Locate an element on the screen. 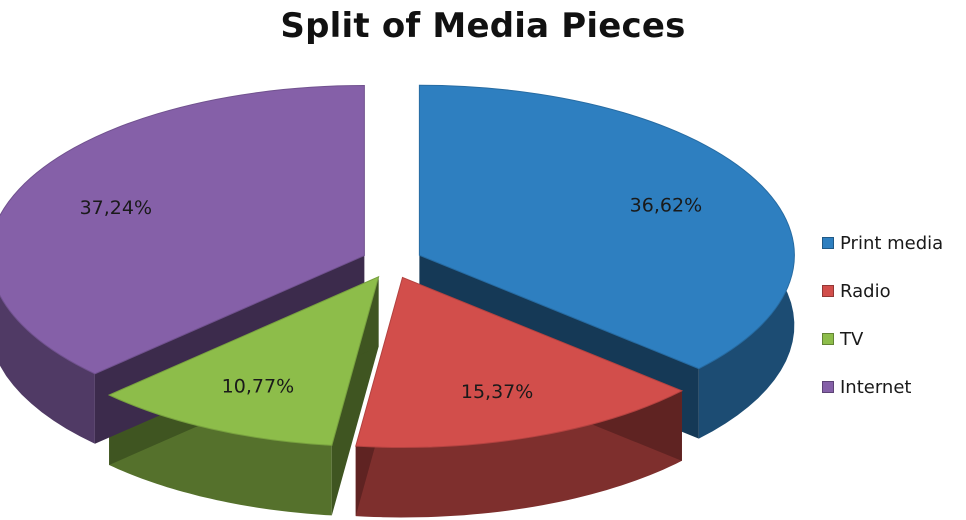 This screenshot has width=966, height=520. legend-label: Print media is located at coordinates (892, 243).